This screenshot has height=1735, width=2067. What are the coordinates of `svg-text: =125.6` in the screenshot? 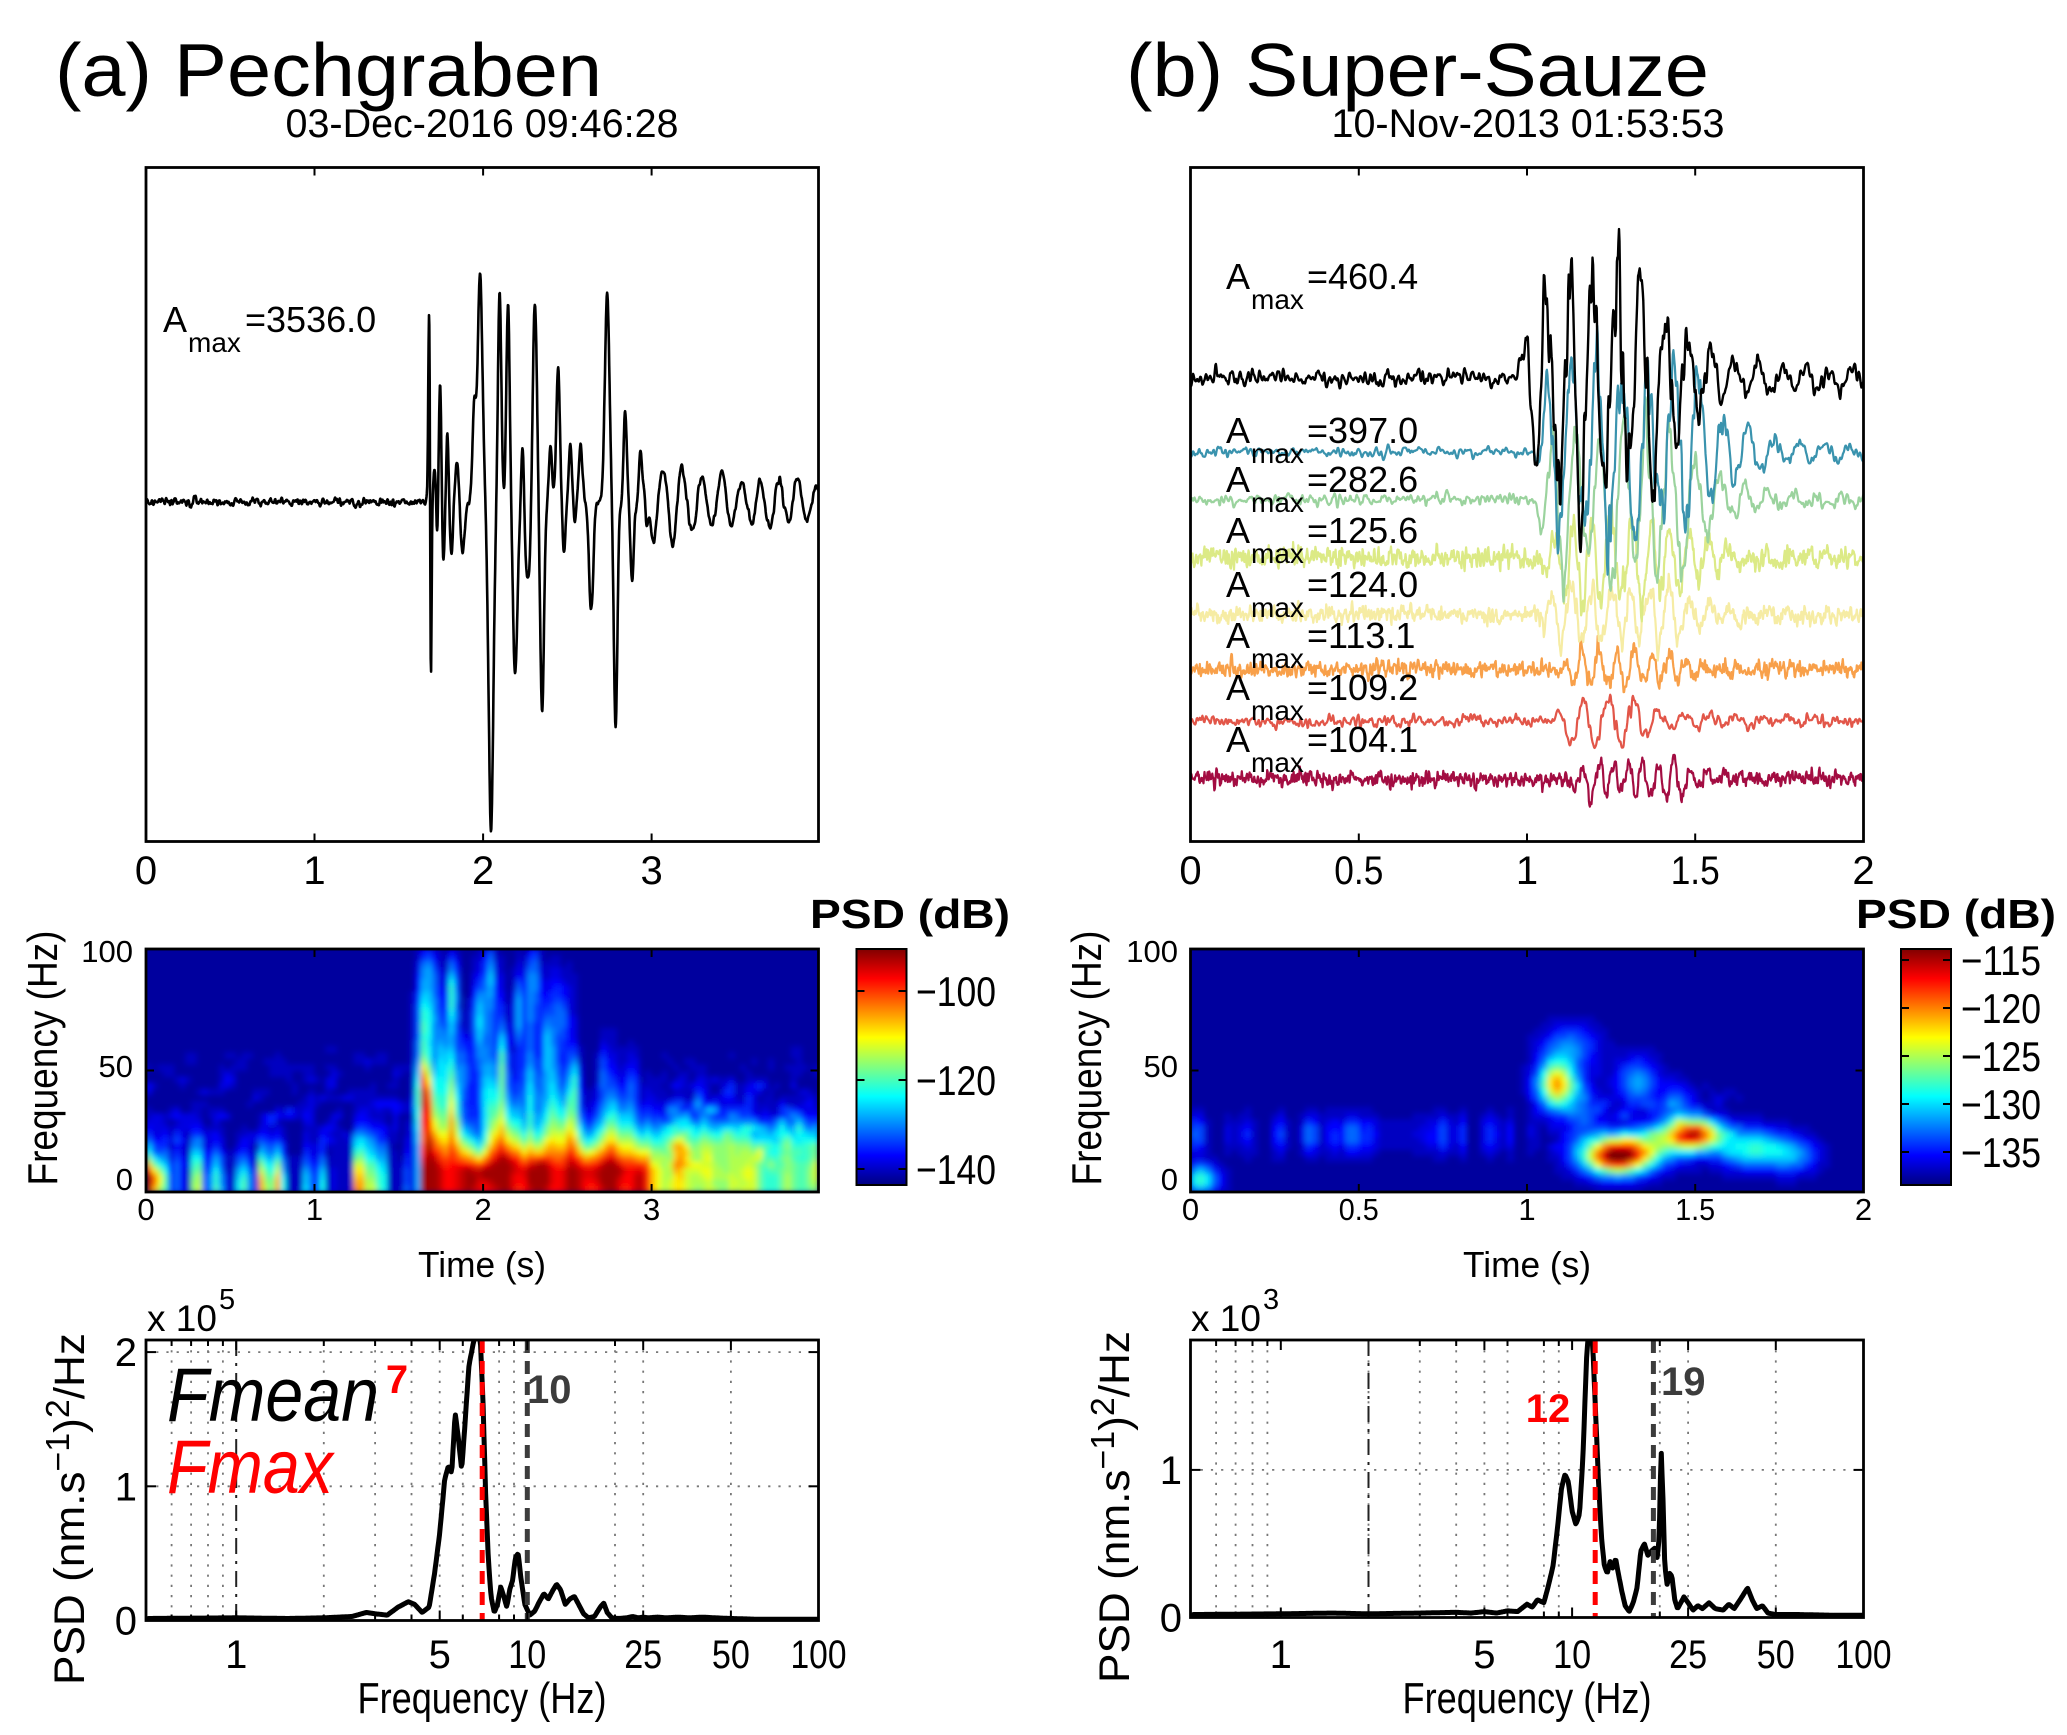 It's located at (1362, 530).